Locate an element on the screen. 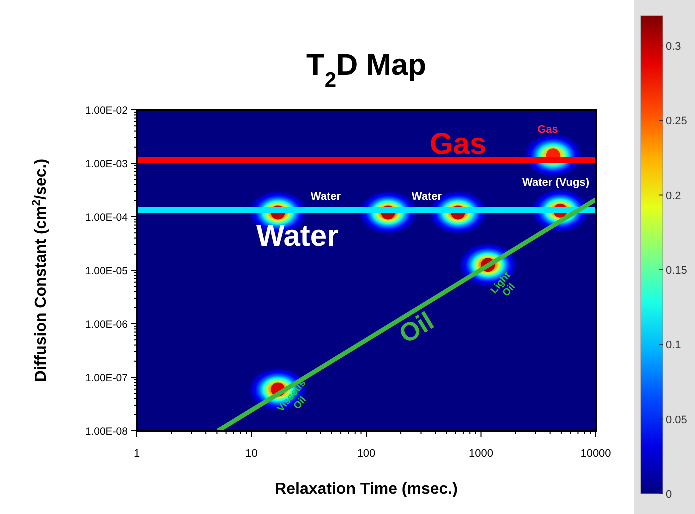 The width and height of the screenshot is (695, 514). color-bar-label: 0.05 is located at coordinates (677, 420).